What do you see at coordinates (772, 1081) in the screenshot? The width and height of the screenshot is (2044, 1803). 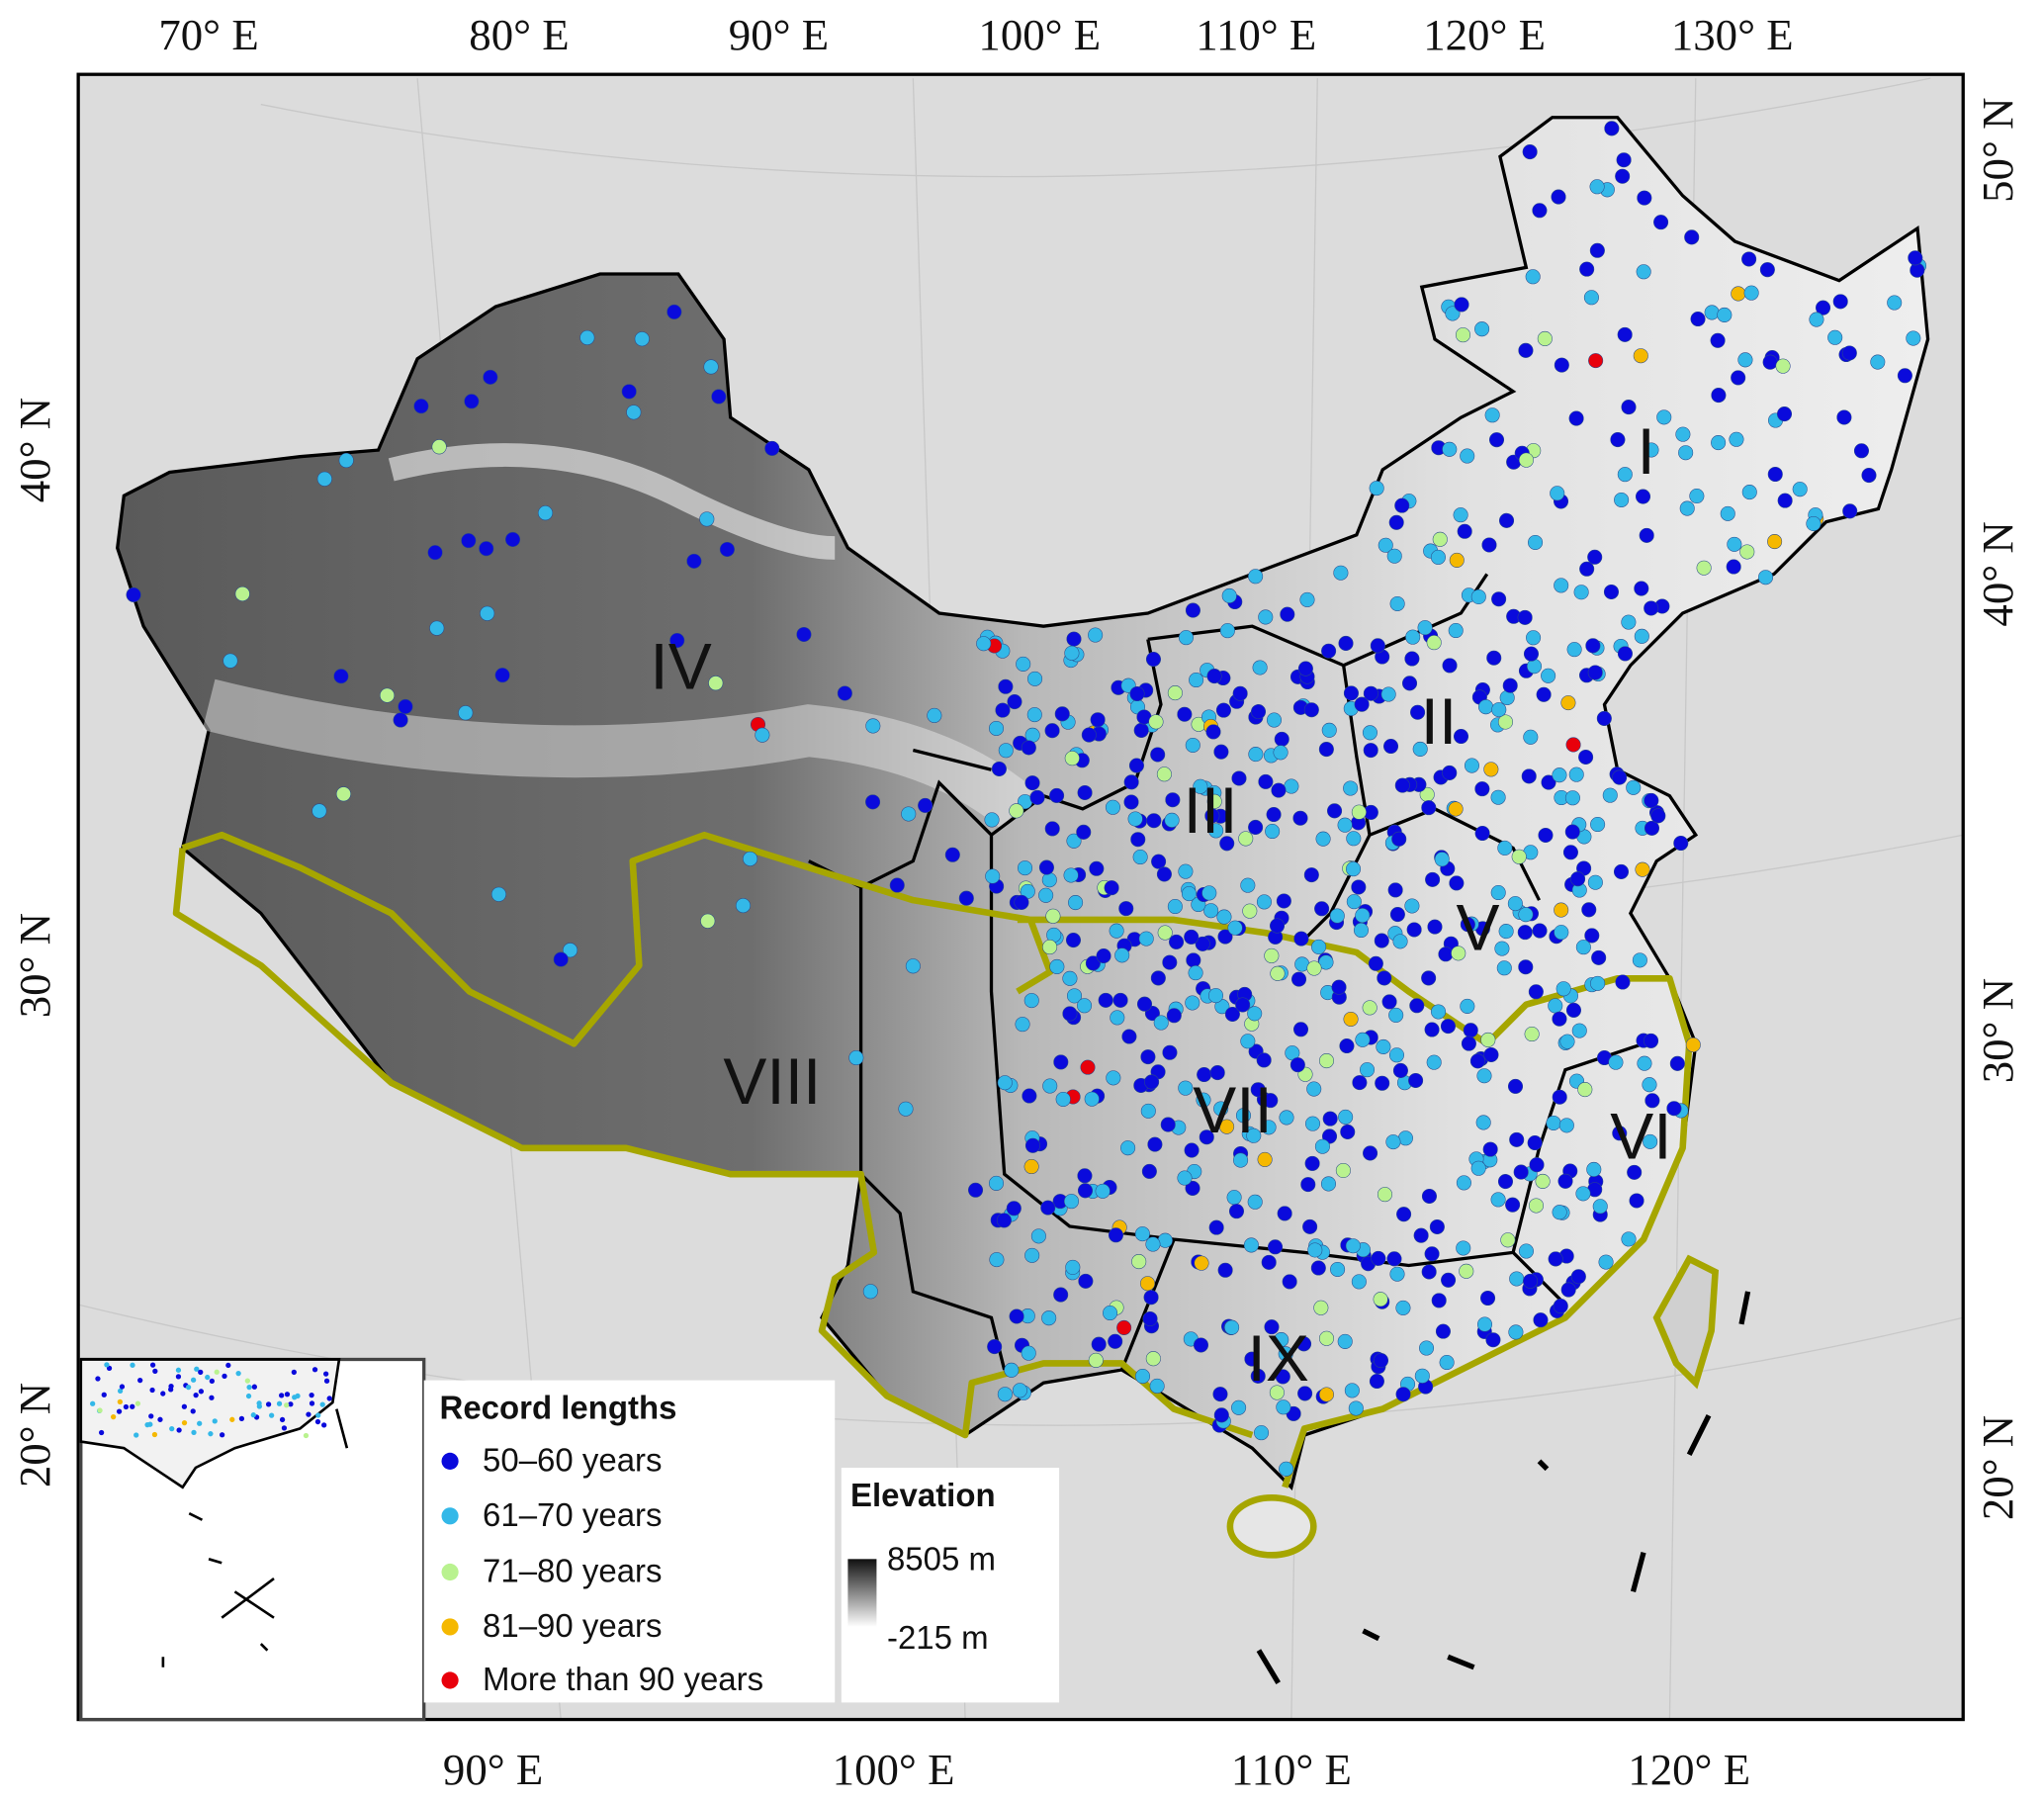 I see `region-label: VIII` at bounding box center [772, 1081].